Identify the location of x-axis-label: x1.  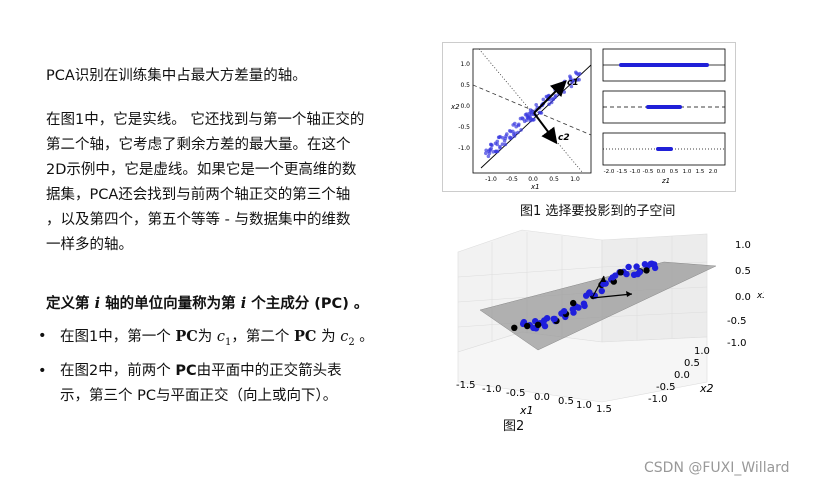
(535, 187).